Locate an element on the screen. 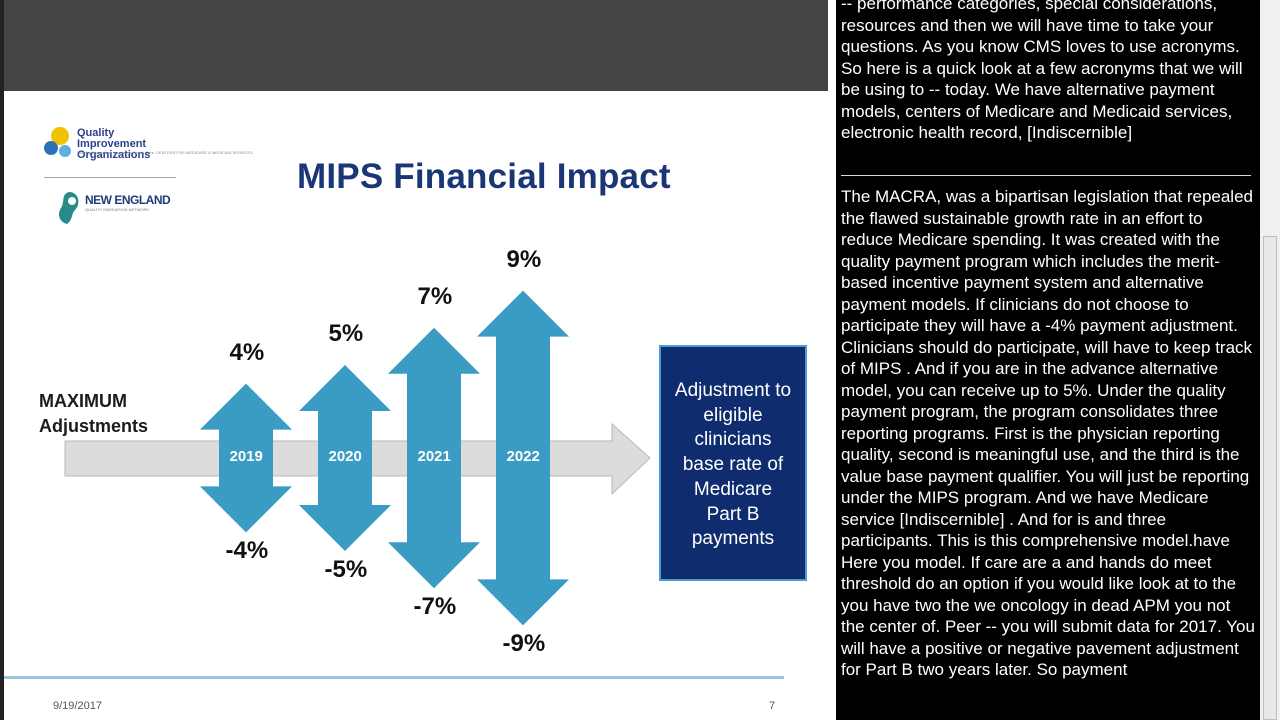 This screenshot has height=720, width=1280. max-label-line1: MAXIMUM is located at coordinates (83, 401).